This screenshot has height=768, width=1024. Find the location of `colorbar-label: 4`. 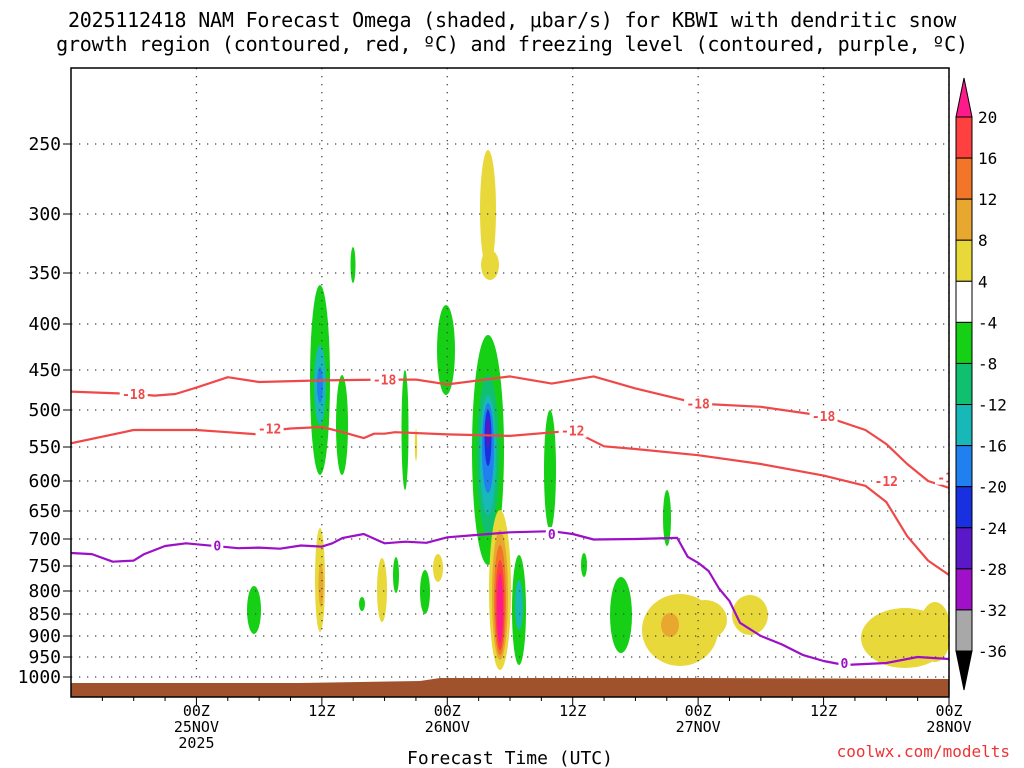

colorbar-label: 4 is located at coordinates (983, 281).